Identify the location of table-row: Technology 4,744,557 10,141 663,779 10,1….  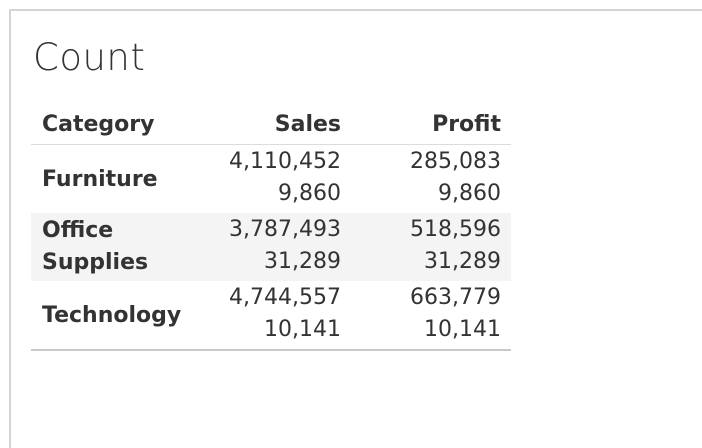
(271, 315).